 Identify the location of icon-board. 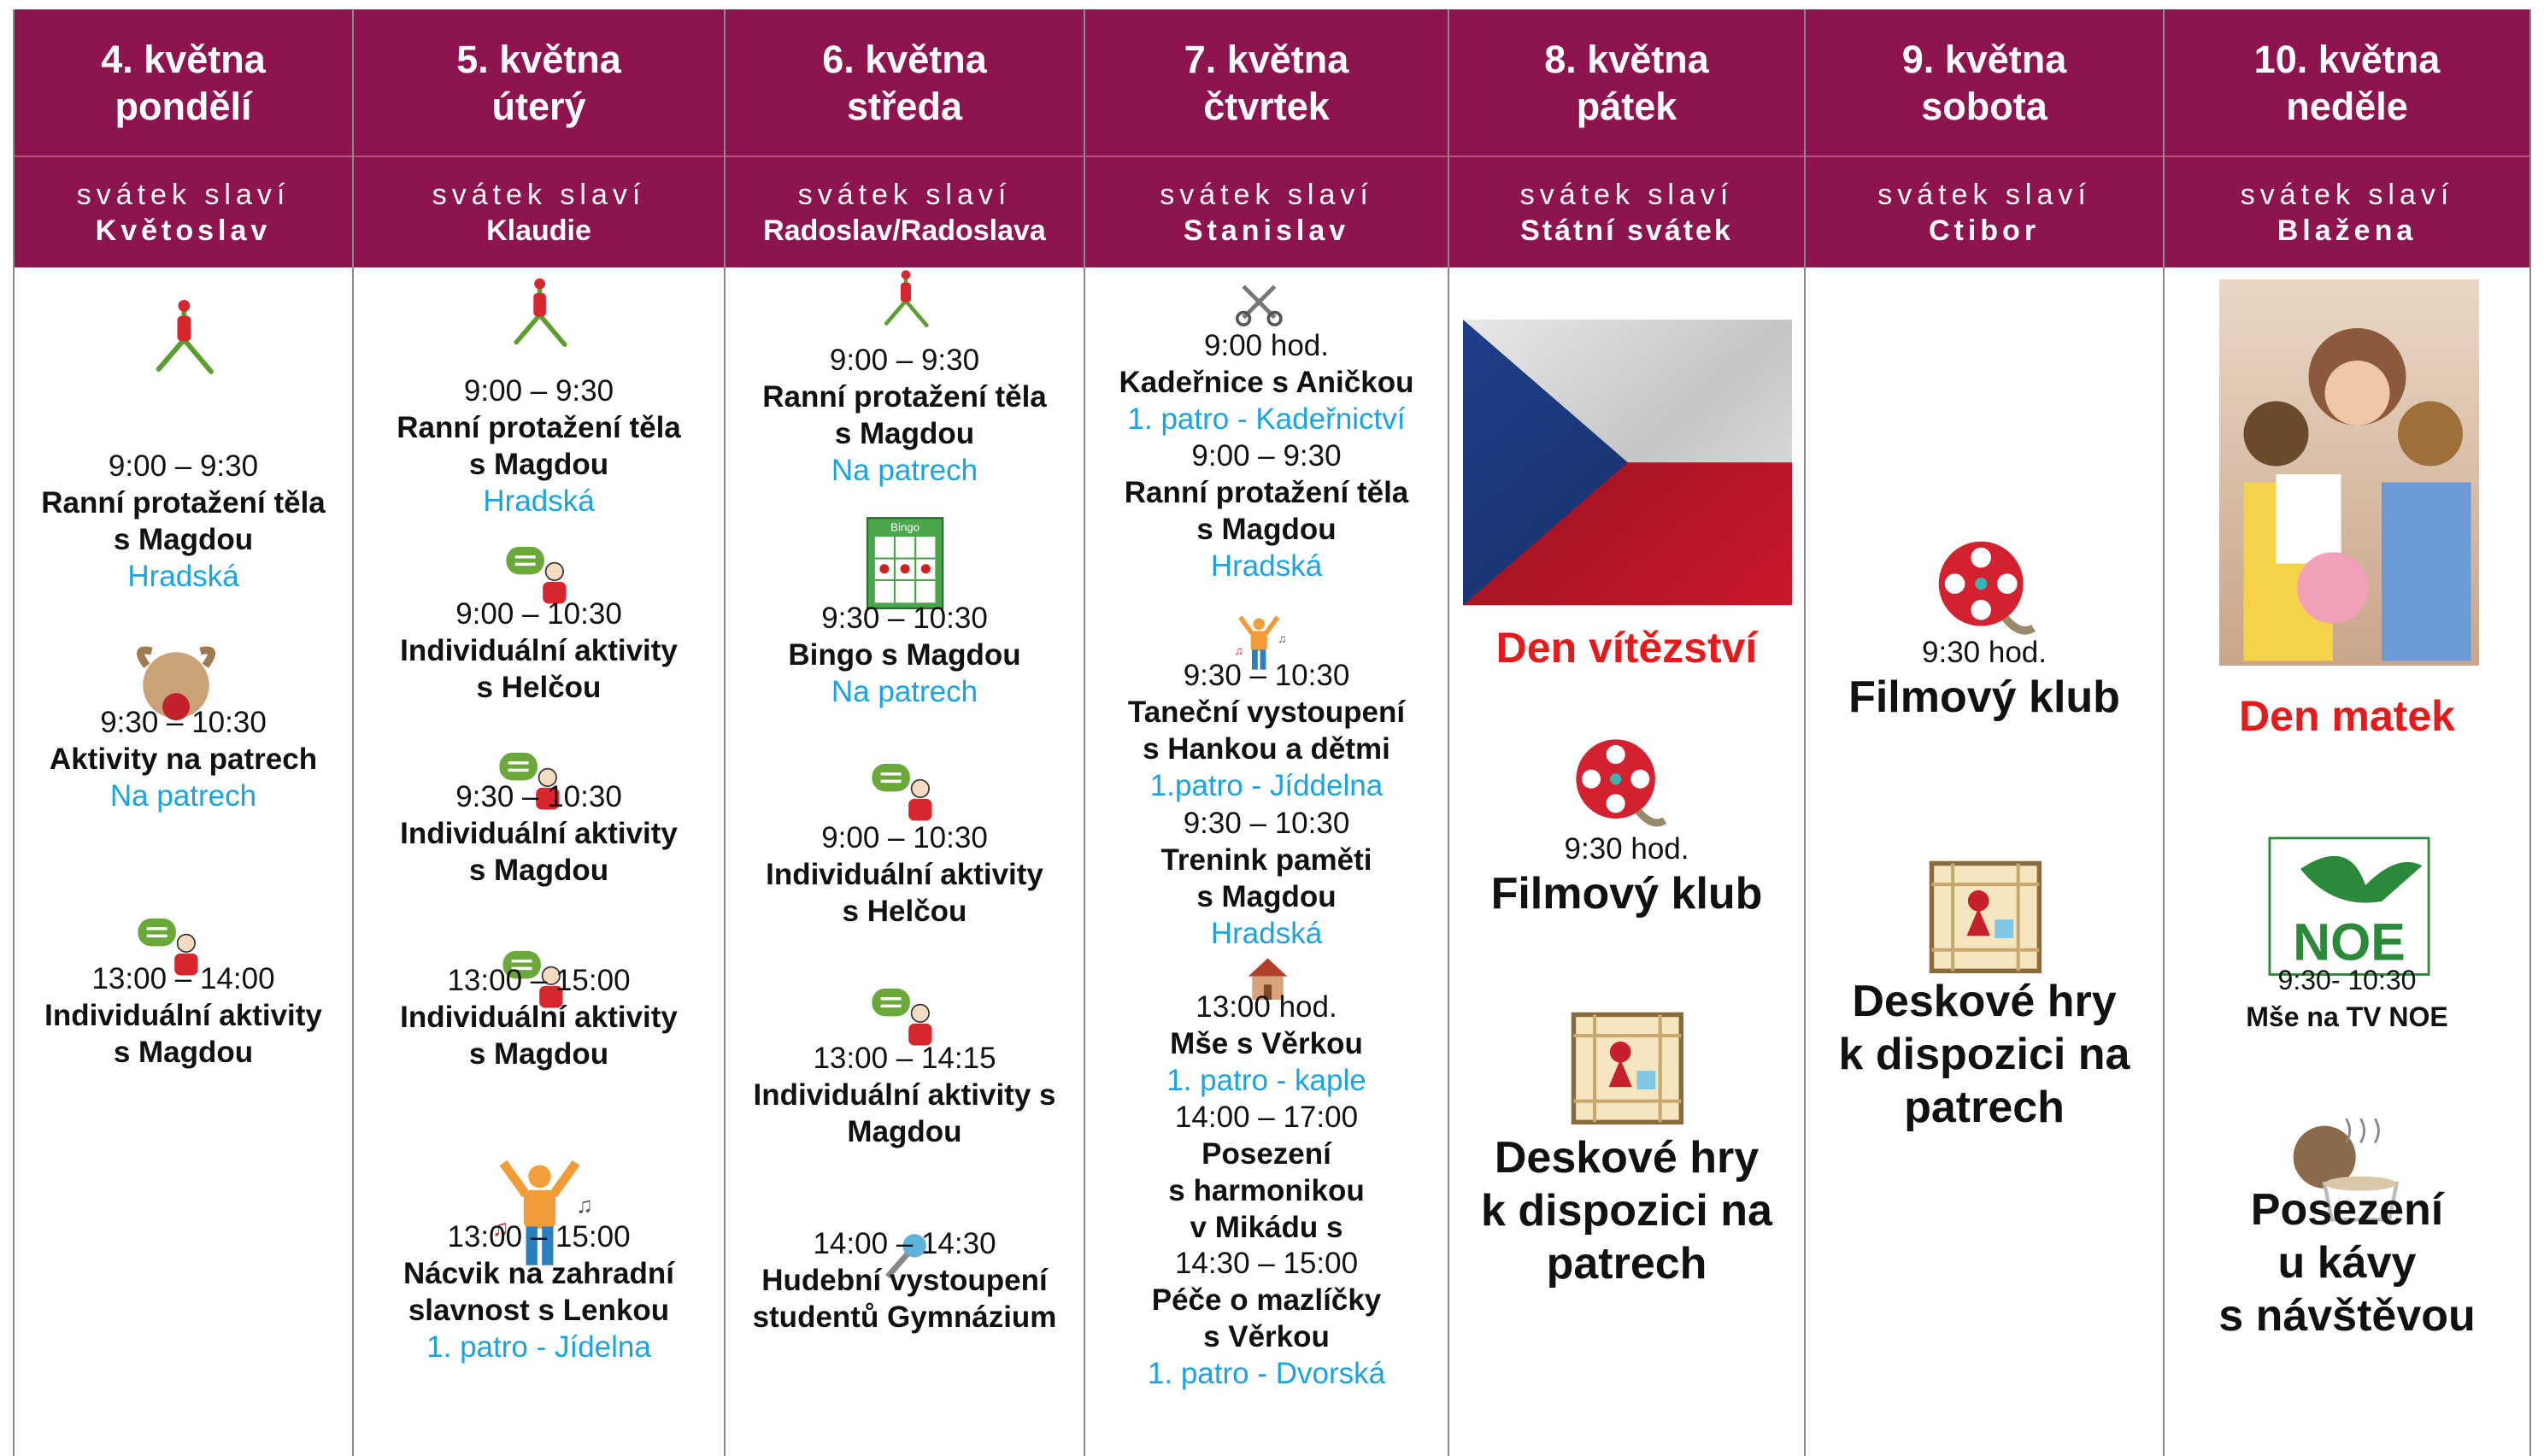
(1627, 1068).